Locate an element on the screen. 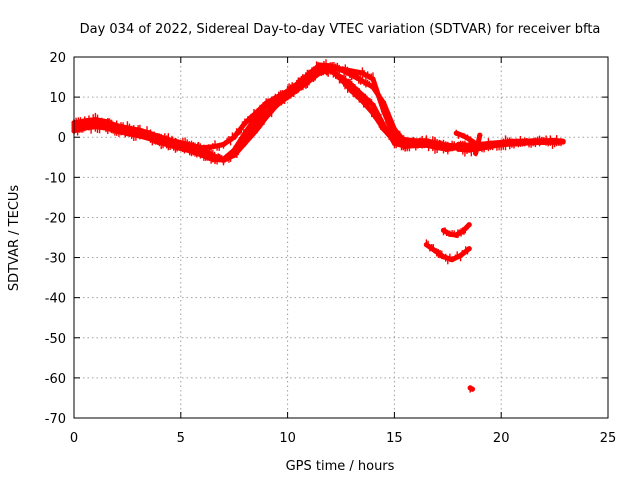  x-tick-label: 15 is located at coordinates (394, 438).